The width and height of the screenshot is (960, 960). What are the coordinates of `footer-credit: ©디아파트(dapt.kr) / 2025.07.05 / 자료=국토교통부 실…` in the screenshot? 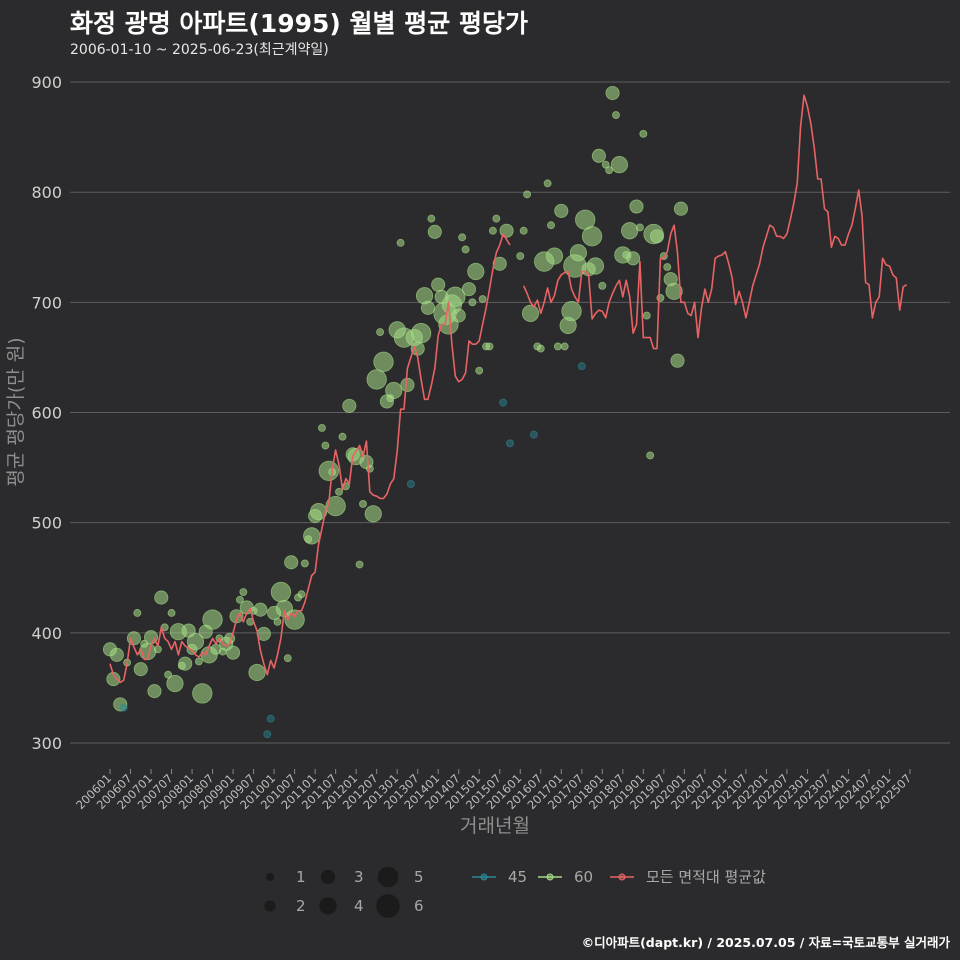 It's located at (765, 942).